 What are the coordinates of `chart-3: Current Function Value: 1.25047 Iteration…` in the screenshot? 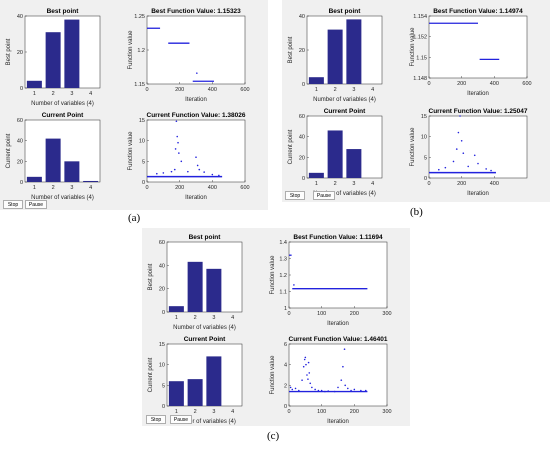 It's located at (469, 152).